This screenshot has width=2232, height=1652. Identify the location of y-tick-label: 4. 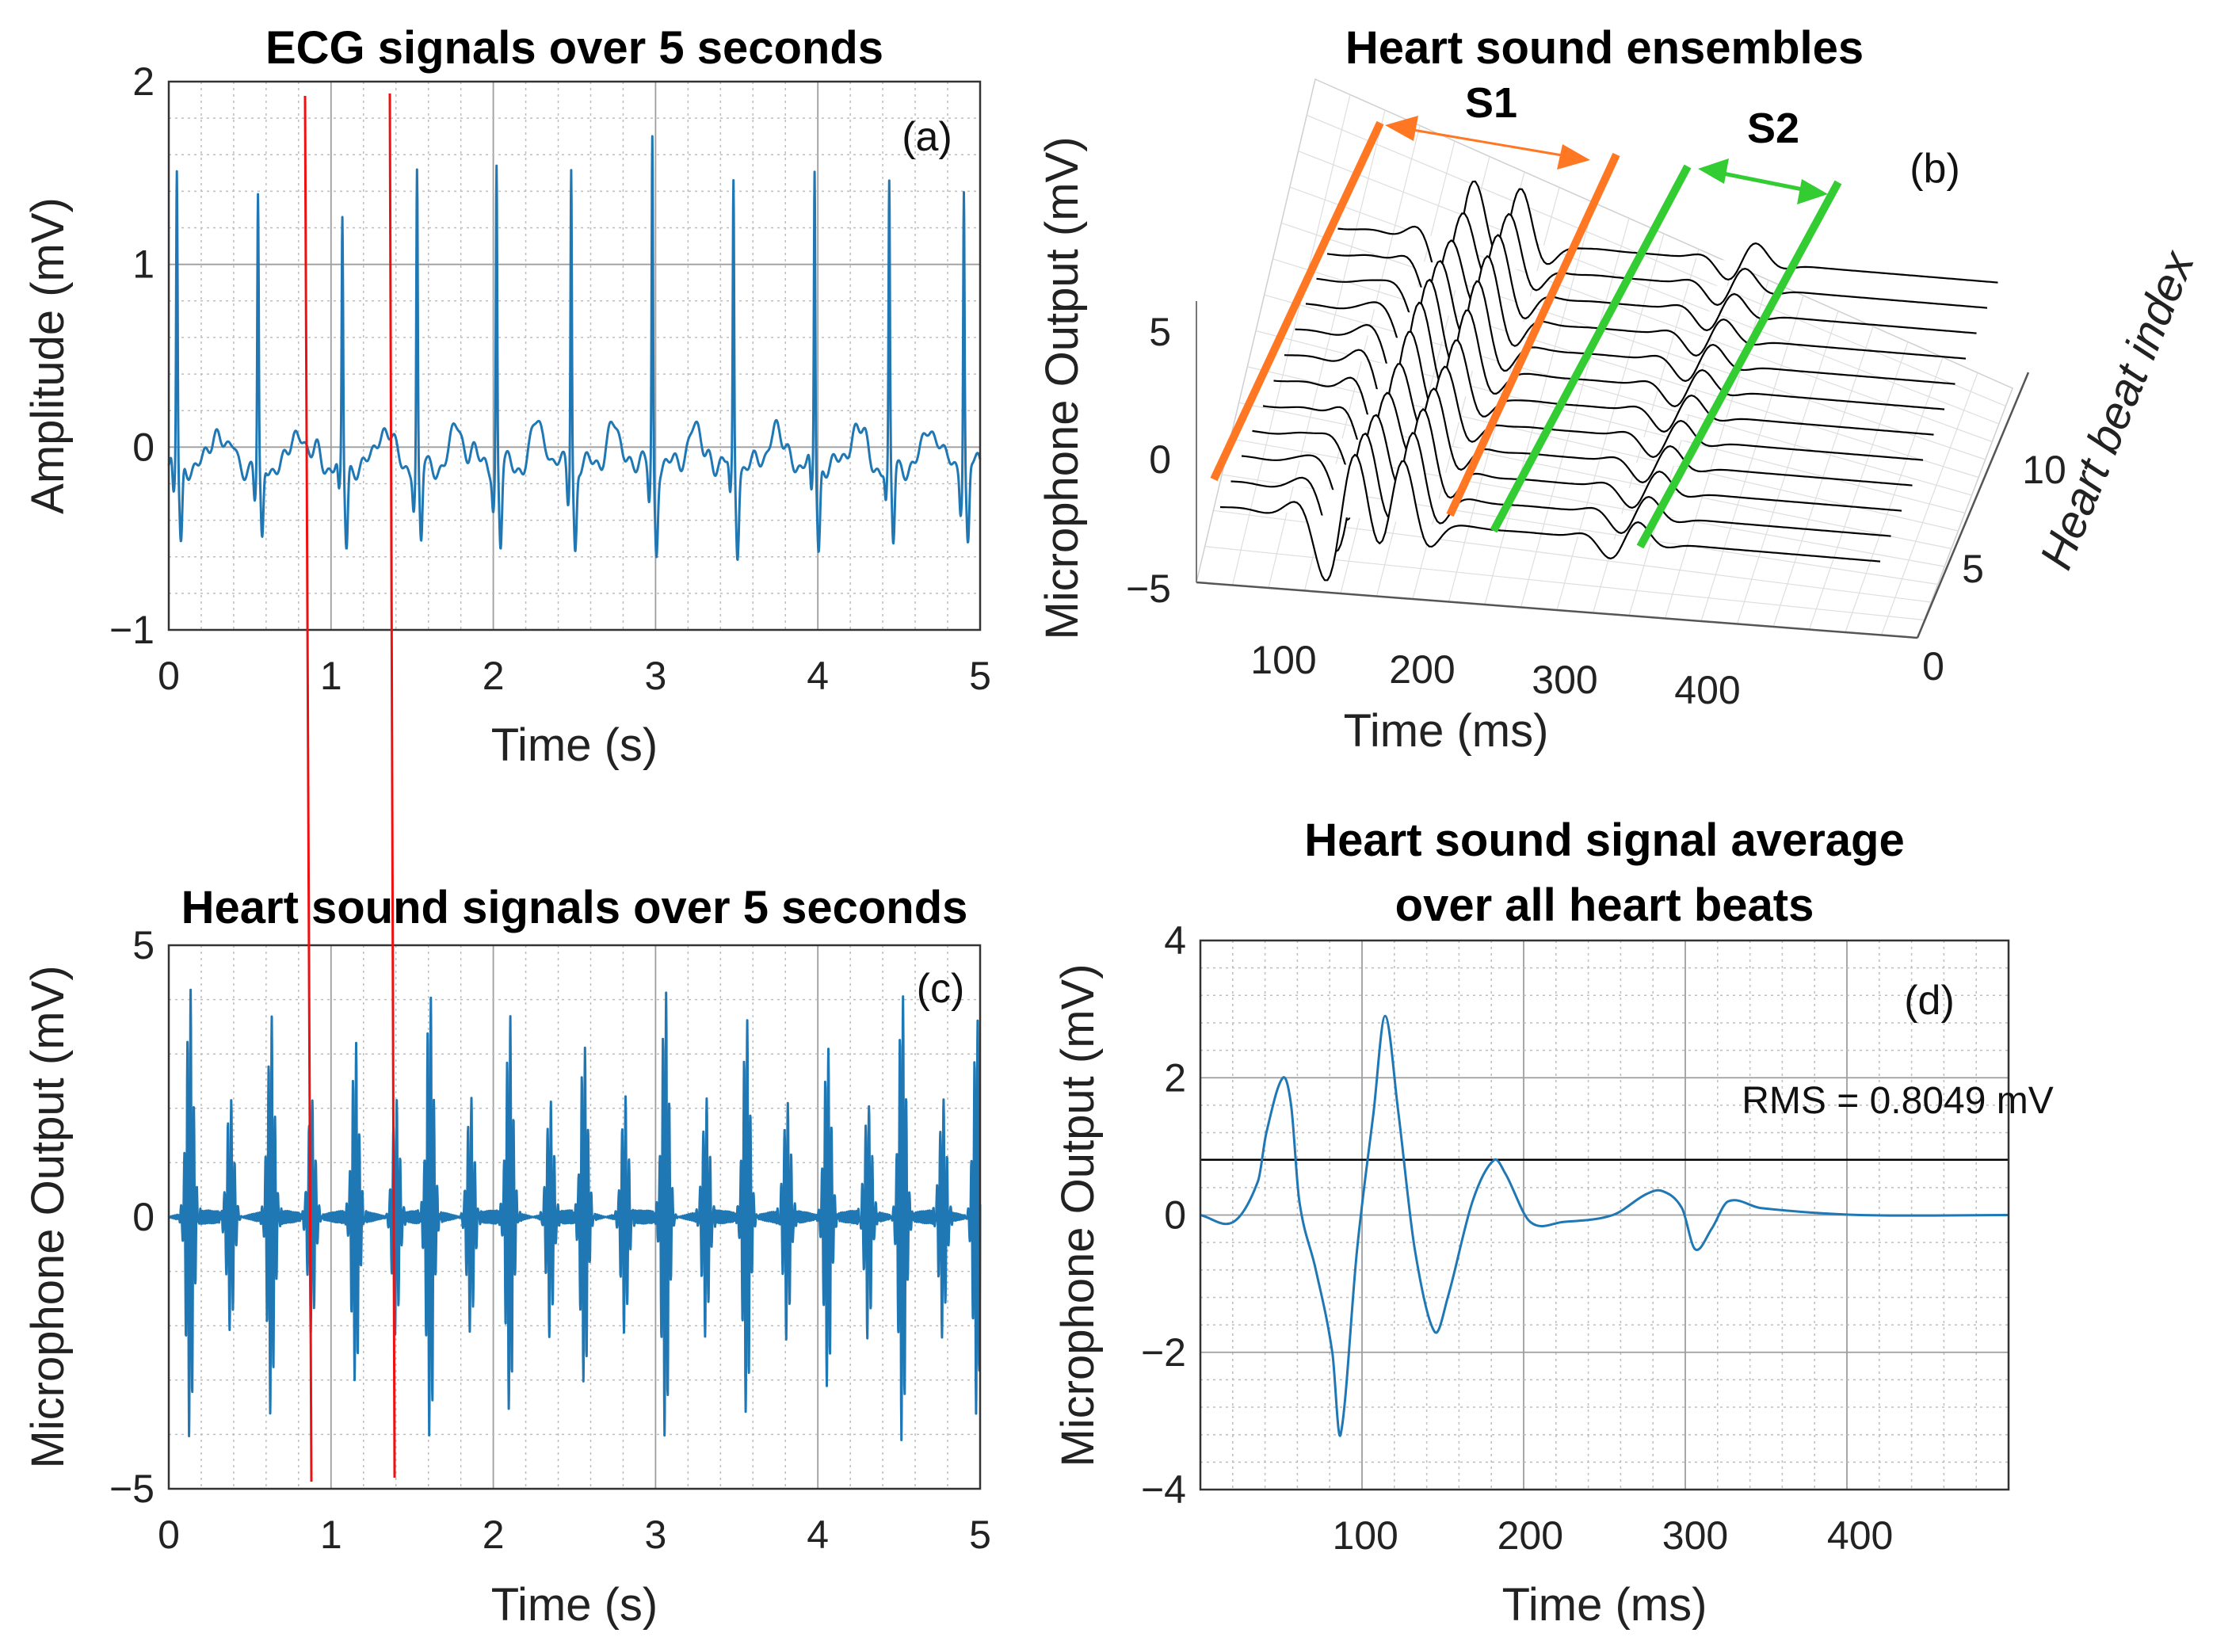
(1175, 940).